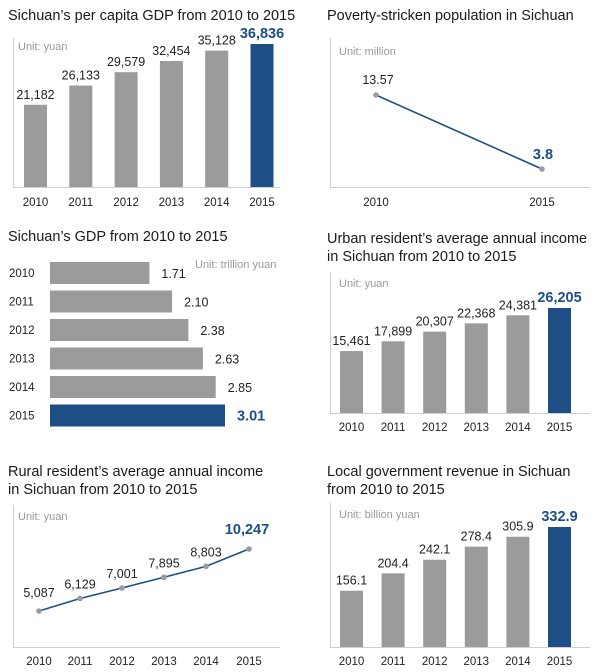 This screenshot has height=672, width=597. Describe the element at coordinates (247, 530) in the screenshot. I see `data-label-2015: 10,247` at that location.